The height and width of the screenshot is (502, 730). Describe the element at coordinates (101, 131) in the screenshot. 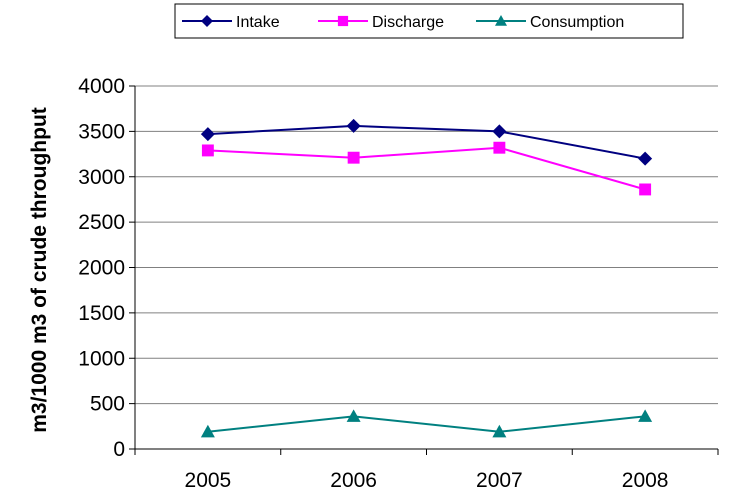

I see `y-tick-label: 3500` at that location.